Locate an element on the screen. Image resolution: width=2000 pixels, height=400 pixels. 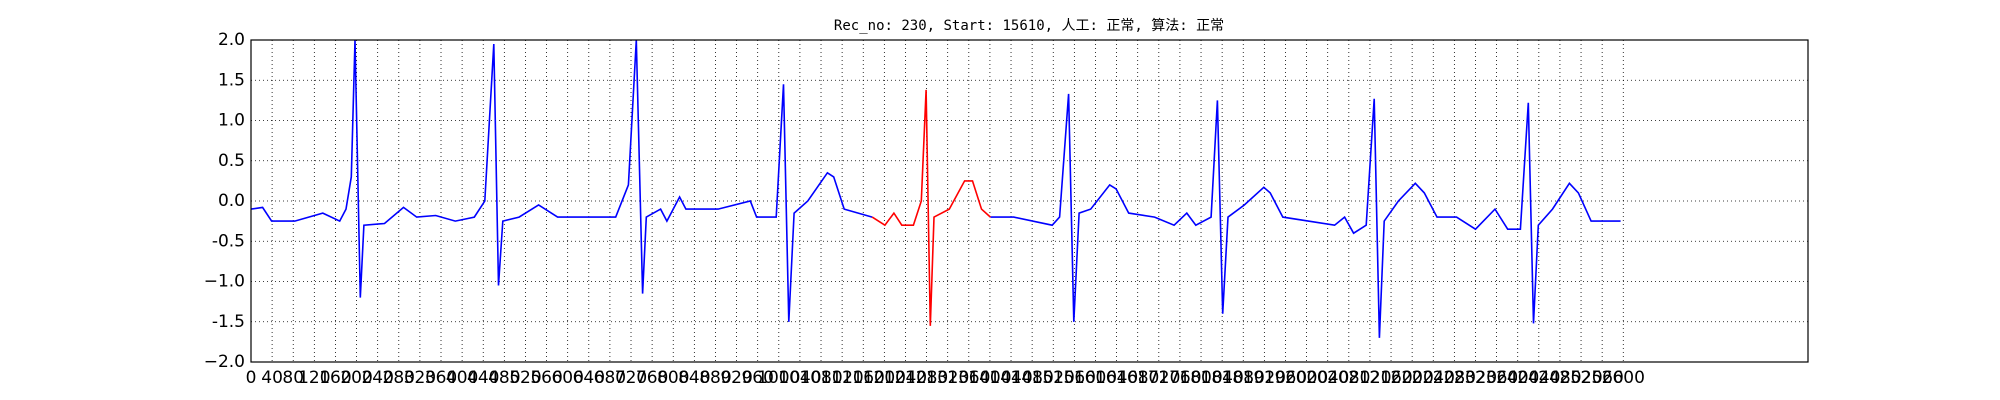
x-tick-label: 240 is located at coordinates (377, 378).